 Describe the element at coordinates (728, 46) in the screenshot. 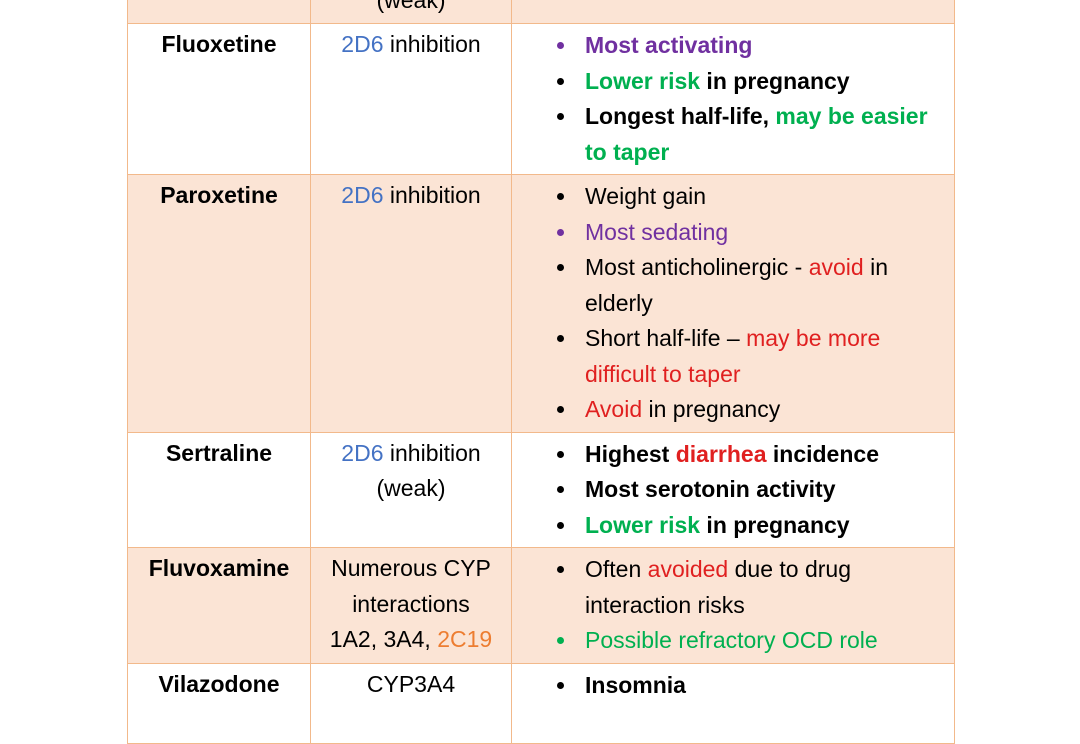

I see `list-item: Most activating` at that location.